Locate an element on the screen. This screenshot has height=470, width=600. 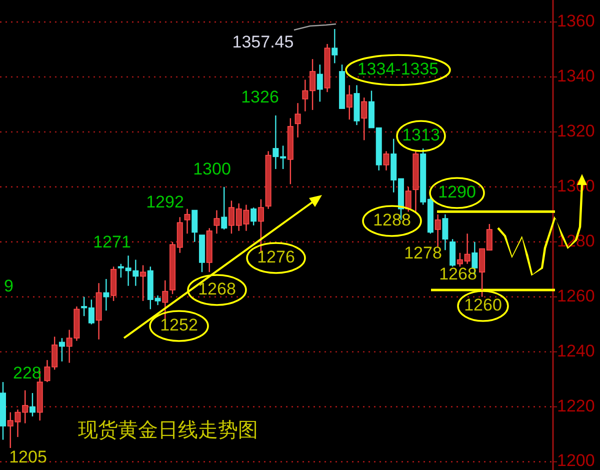
text: 现货黄金日线走势图 is located at coordinates (168, 431).